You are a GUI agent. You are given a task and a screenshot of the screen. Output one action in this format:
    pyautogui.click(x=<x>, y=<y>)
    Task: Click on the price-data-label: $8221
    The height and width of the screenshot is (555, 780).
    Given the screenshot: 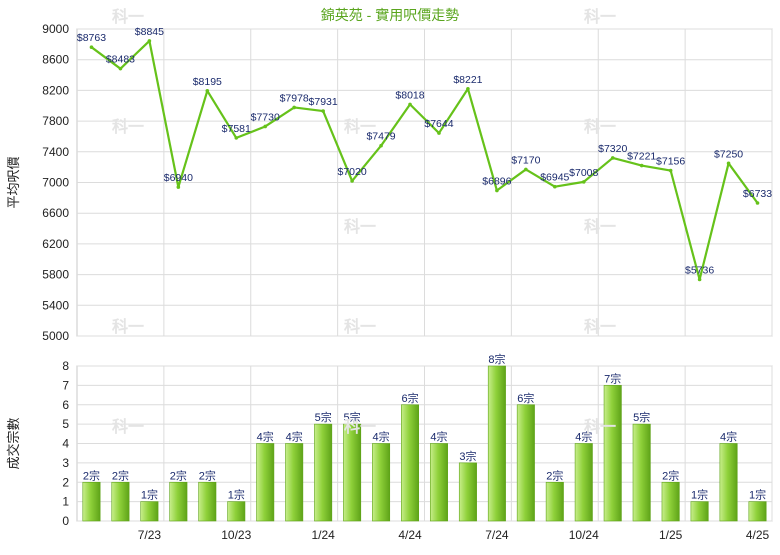 What is the action you would take?
    pyautogui.click(x=467, y=80)
    